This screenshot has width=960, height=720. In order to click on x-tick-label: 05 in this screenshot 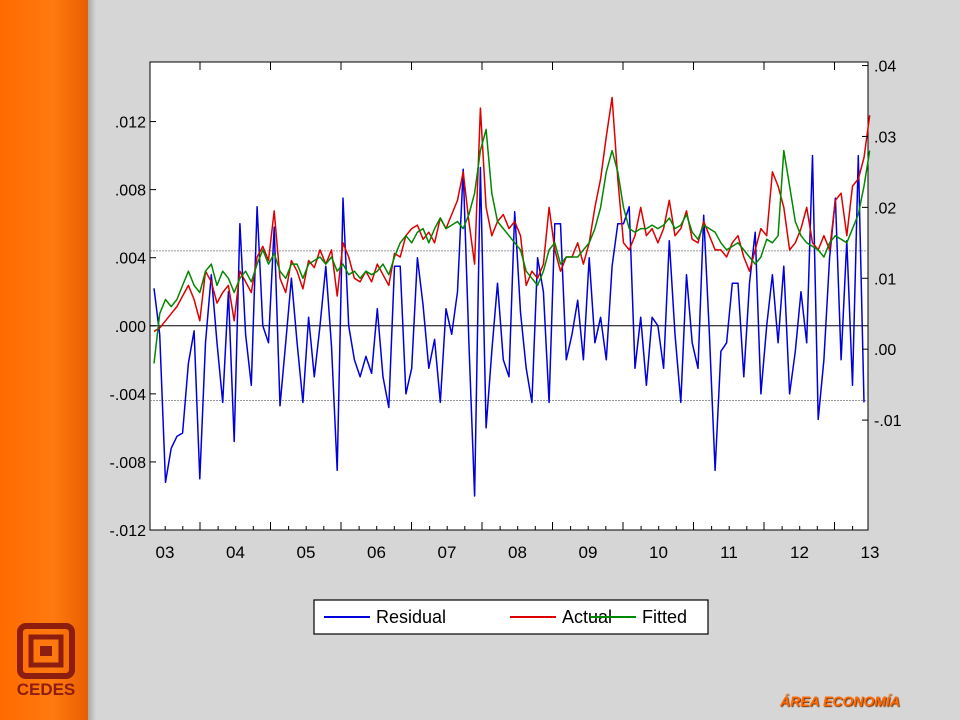, I will do `click(306, 552)`.